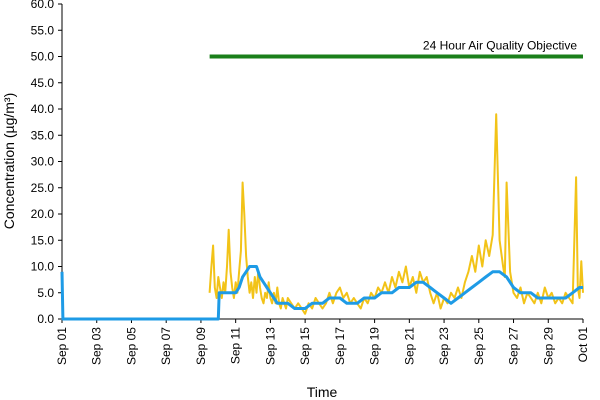  What do you see at coordinates (305, 346) in the screenshot?
I see `x-tick-label: Sep 15` at bounding box center [305, 346].